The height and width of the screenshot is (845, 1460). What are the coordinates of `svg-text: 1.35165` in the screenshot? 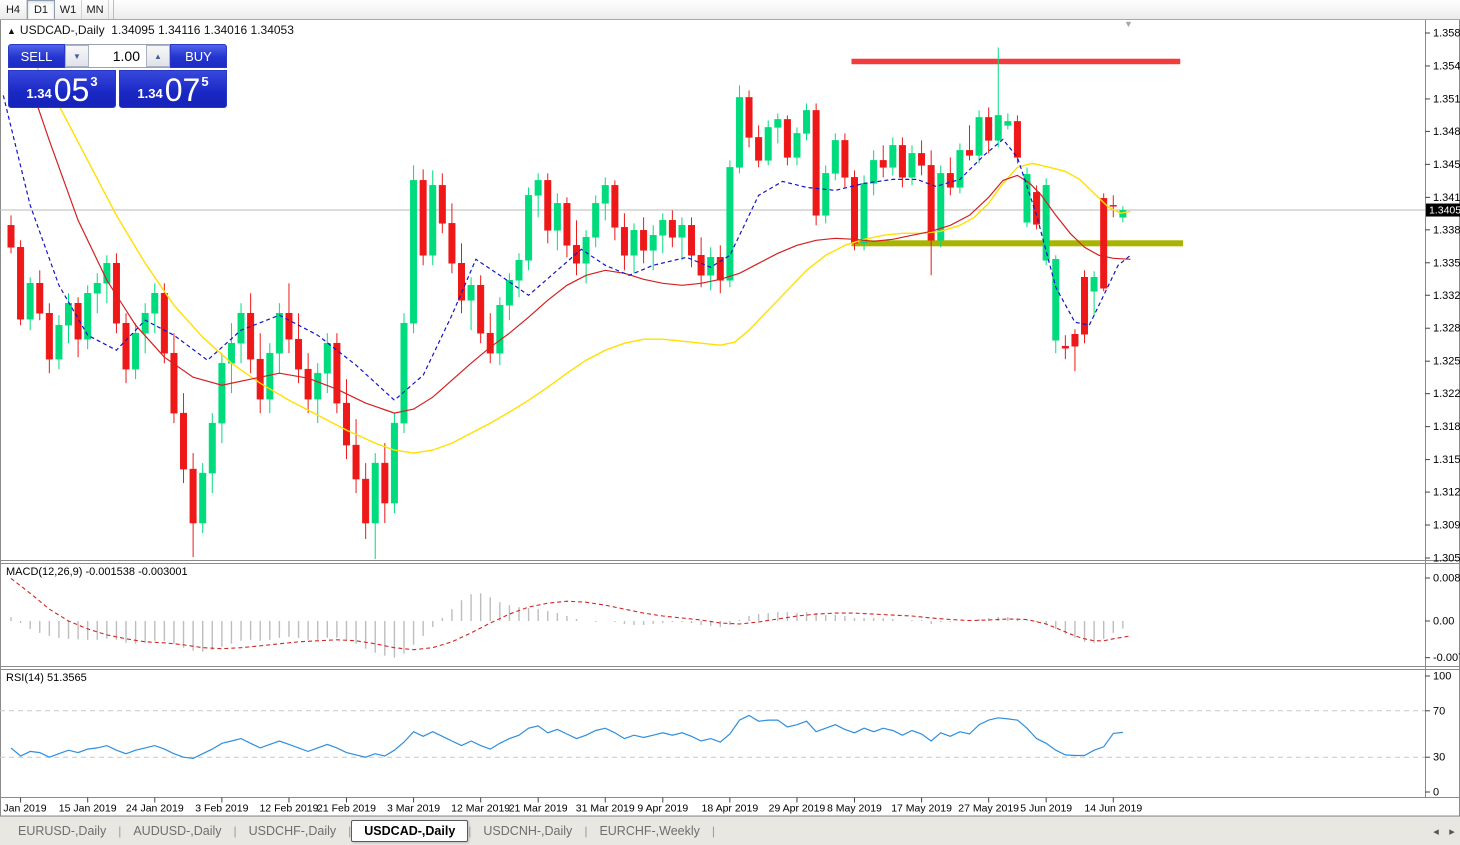 It's located at (1446, 99).